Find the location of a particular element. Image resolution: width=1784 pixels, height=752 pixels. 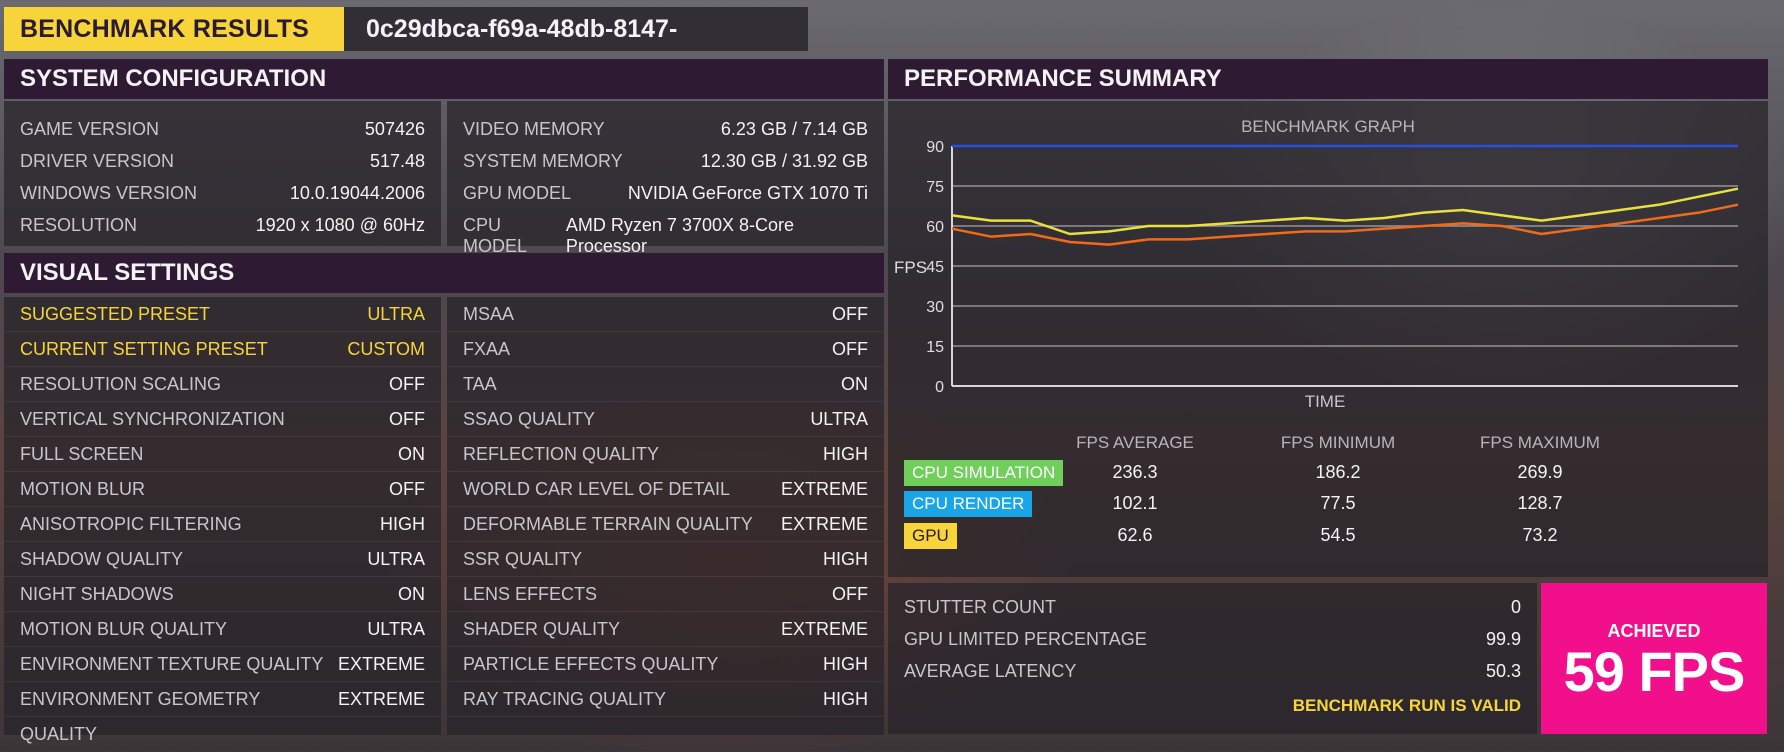

visual-setting-row: SUGGESTED PRESET ULTRA is located at coordinates (222, 314).